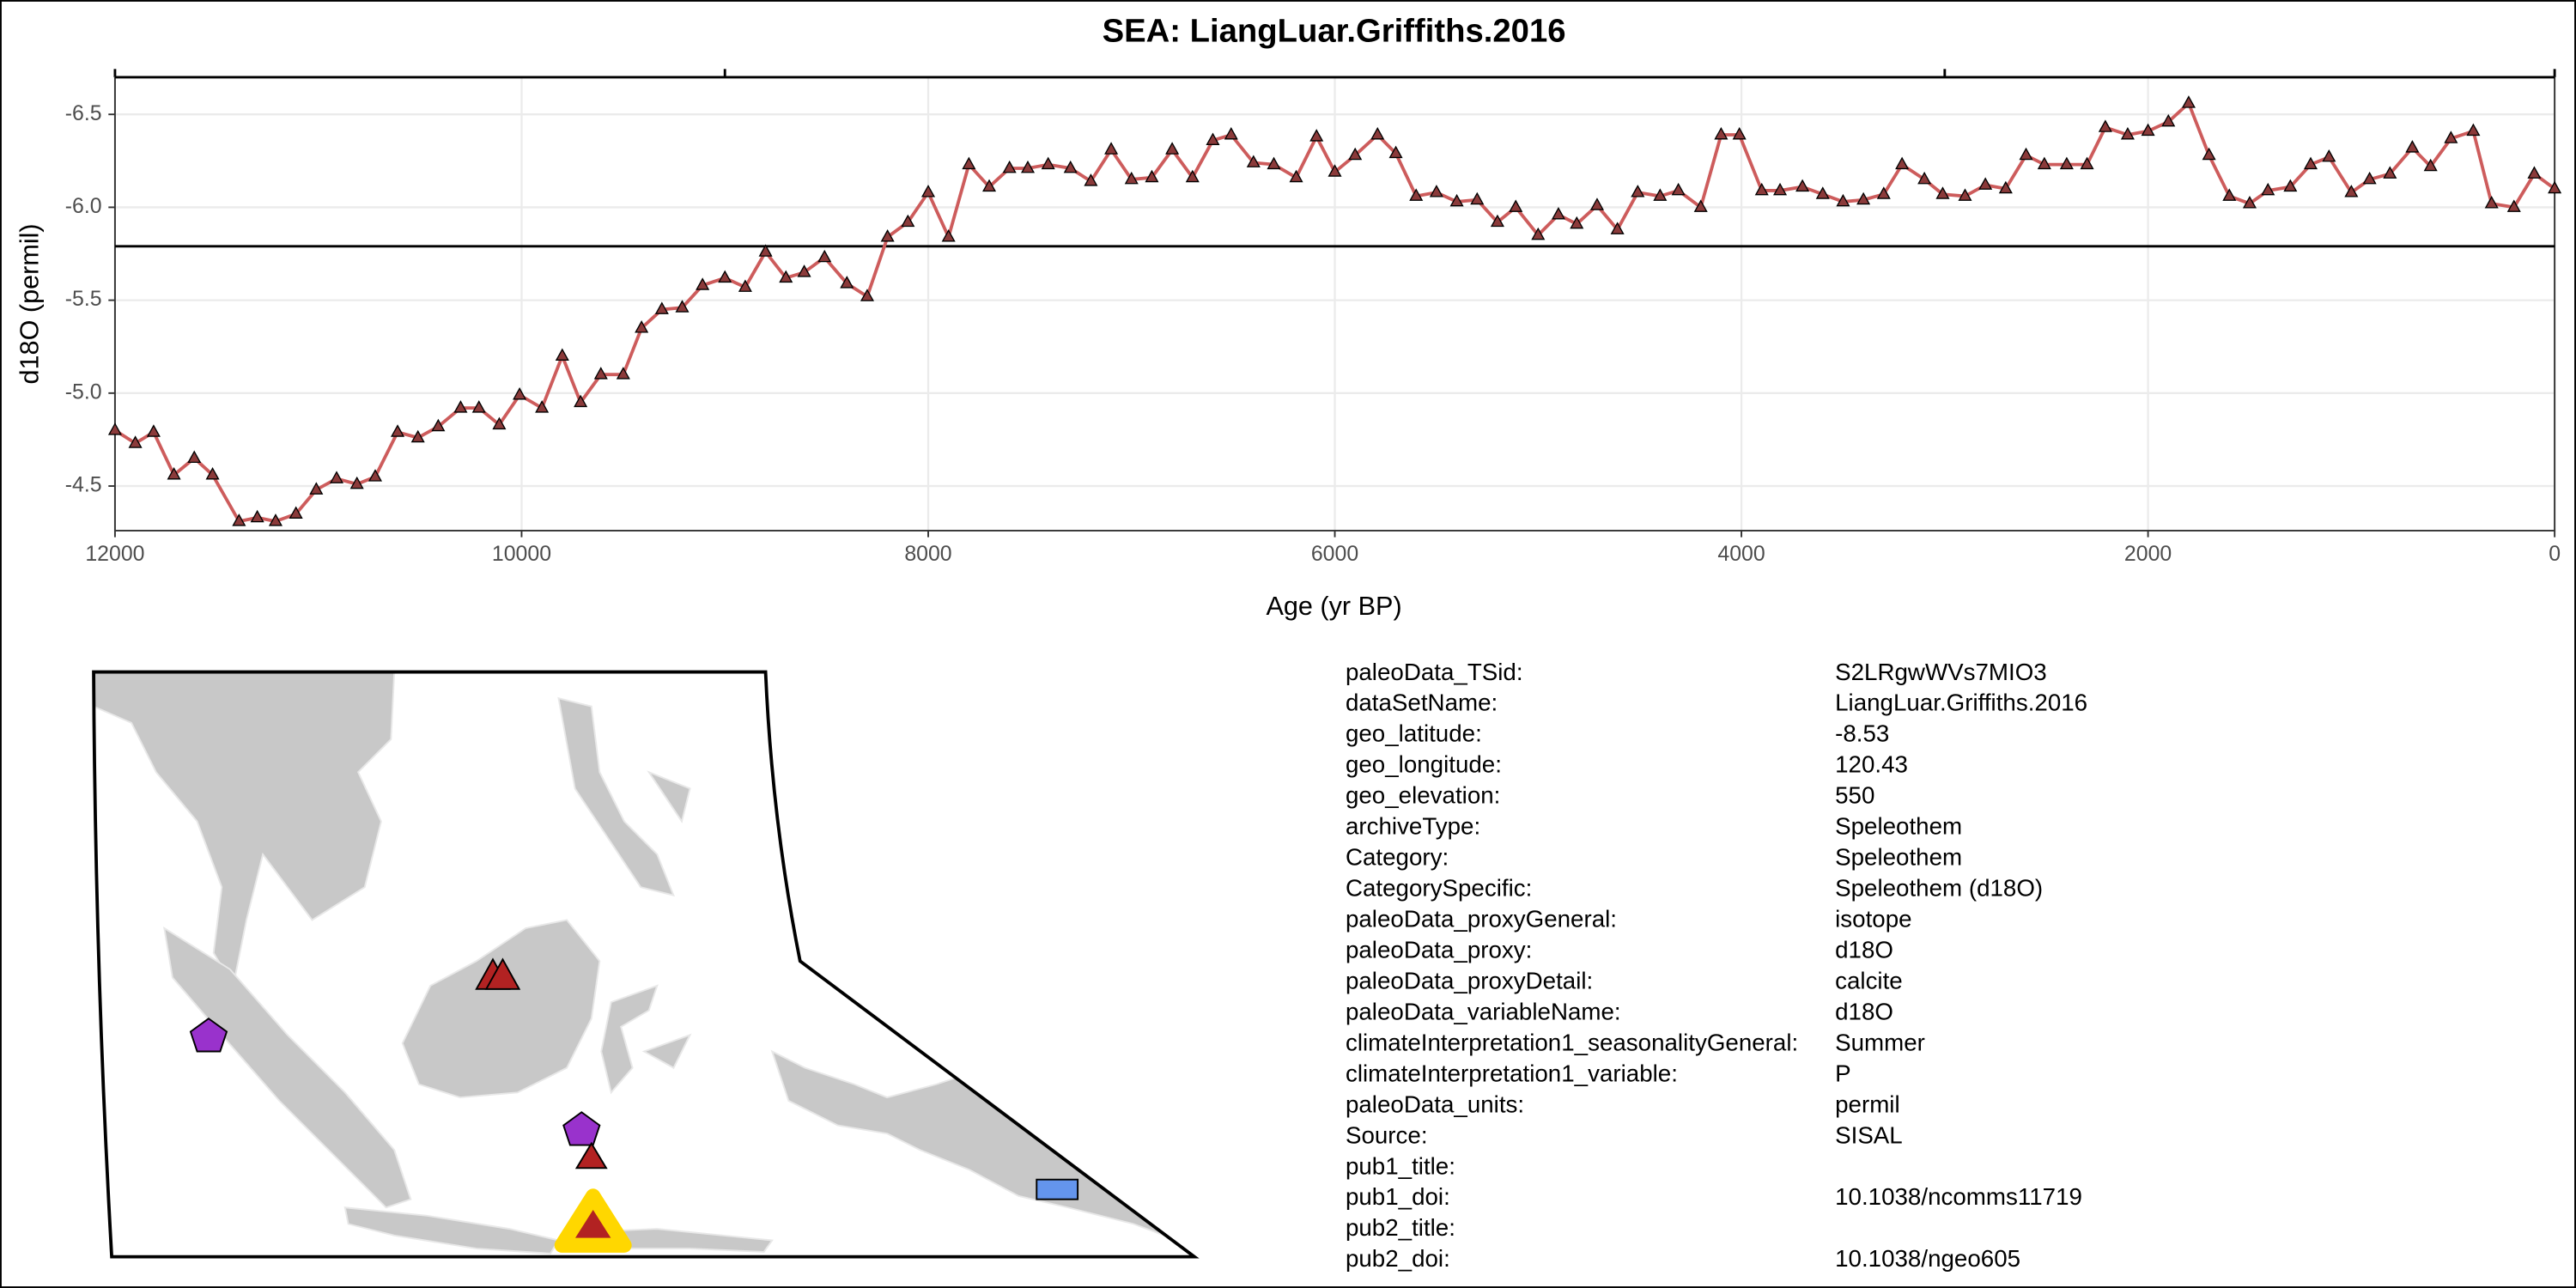  I want to click on metadata-key: pub1_title:, so click(1400, 1166).